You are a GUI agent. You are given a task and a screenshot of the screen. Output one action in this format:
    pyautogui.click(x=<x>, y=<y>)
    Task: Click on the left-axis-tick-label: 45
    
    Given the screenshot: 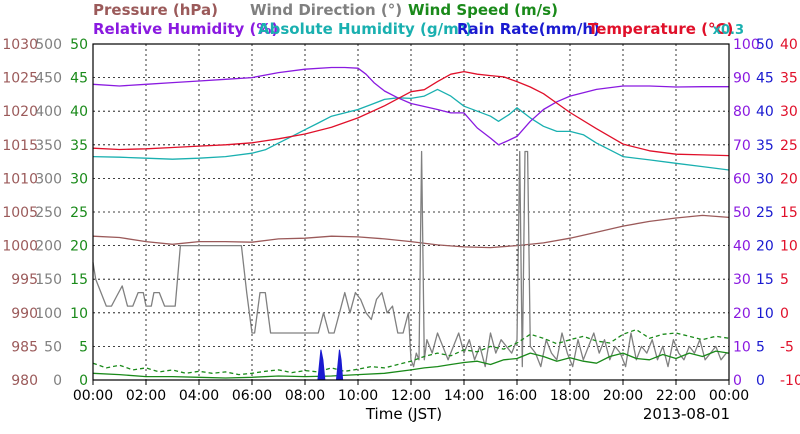 What is the action you would take?
    pyautogui.click(x=79, y=79)
    